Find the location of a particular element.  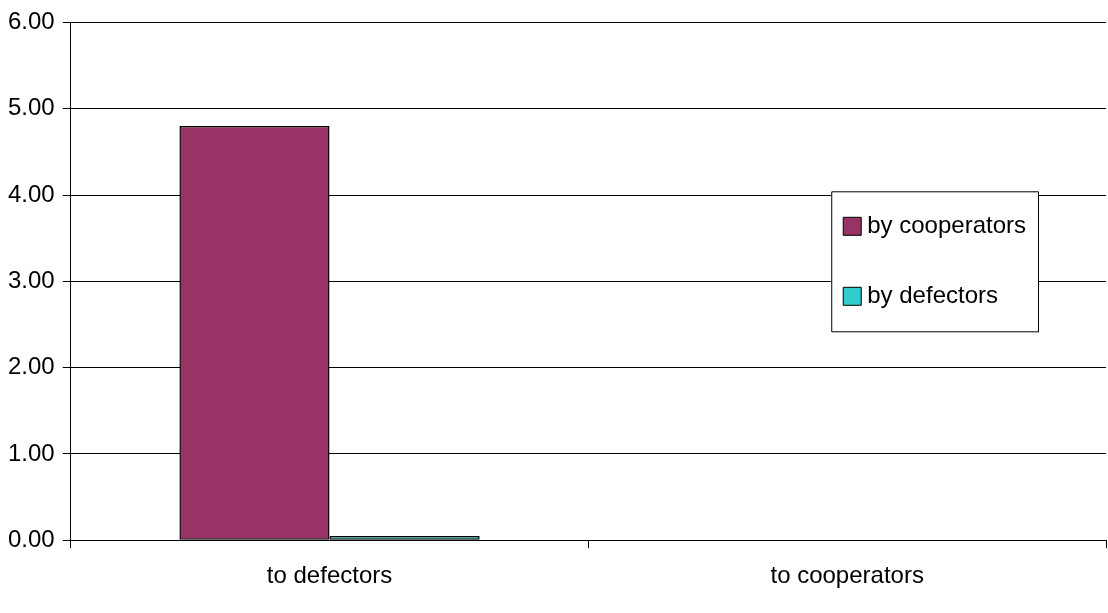

y-tick-label: 3.00 is located at coordinates (31, 279).